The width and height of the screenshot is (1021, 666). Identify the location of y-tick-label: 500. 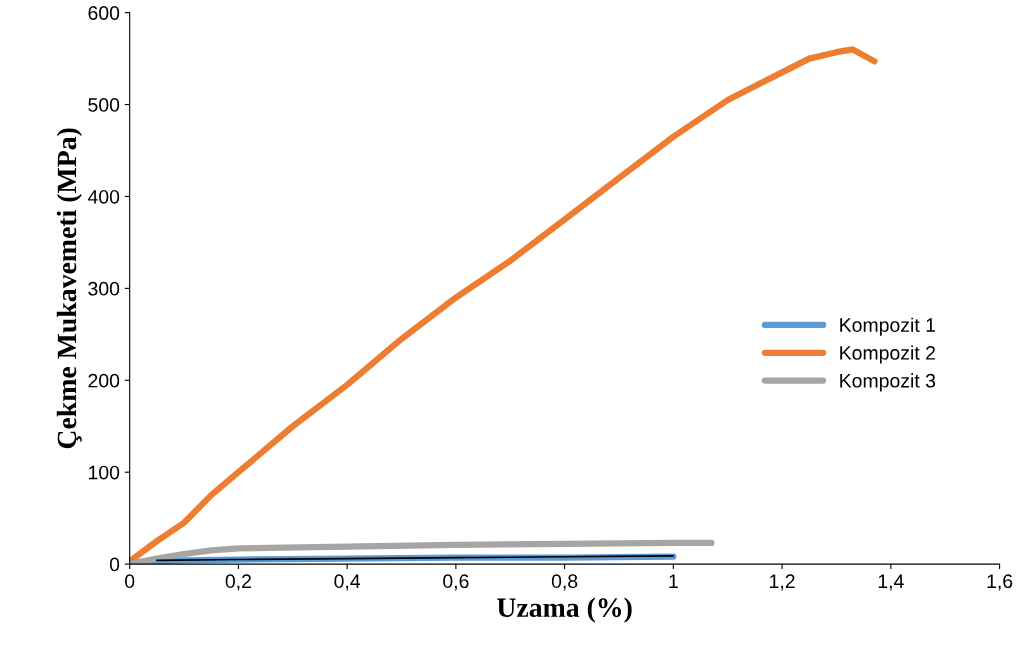
(104, 105).